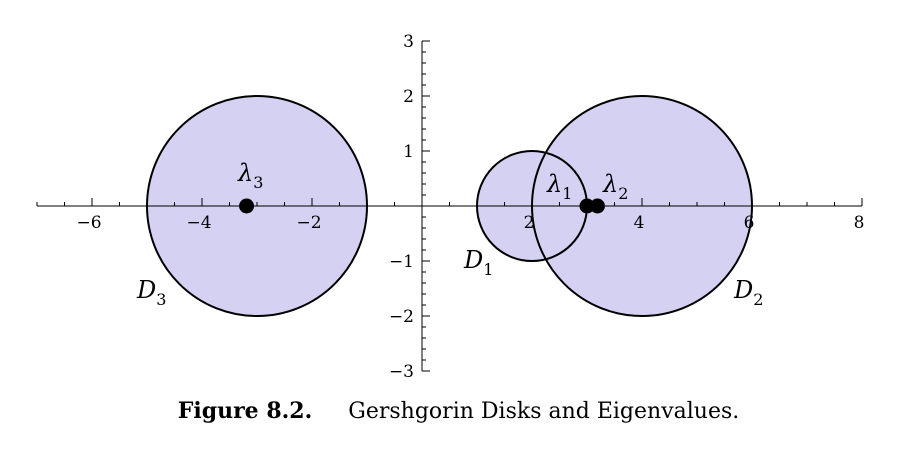 This screenshot has width=917, height=453. What do you see at coordinates (478, 262) in the screenshot?
I see `disk-label-1: D1` at bounding box center [478, 262].